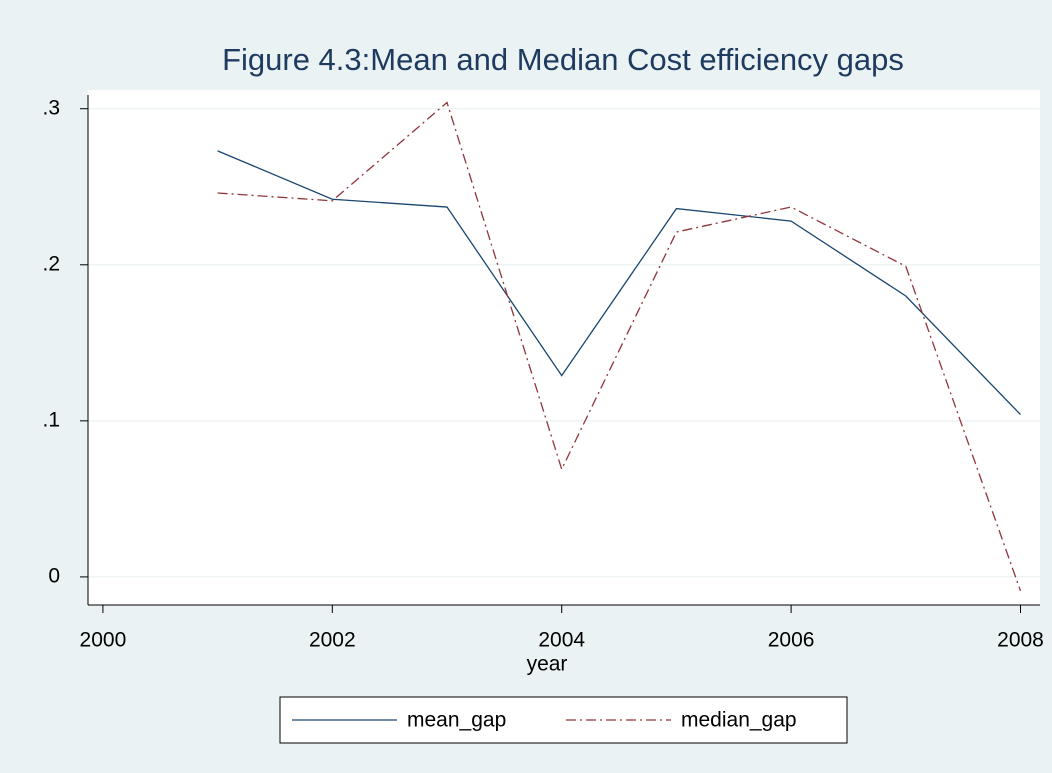 The image size is (1052, 773). I want to click on x-axis-label: year, so click(547, 664).